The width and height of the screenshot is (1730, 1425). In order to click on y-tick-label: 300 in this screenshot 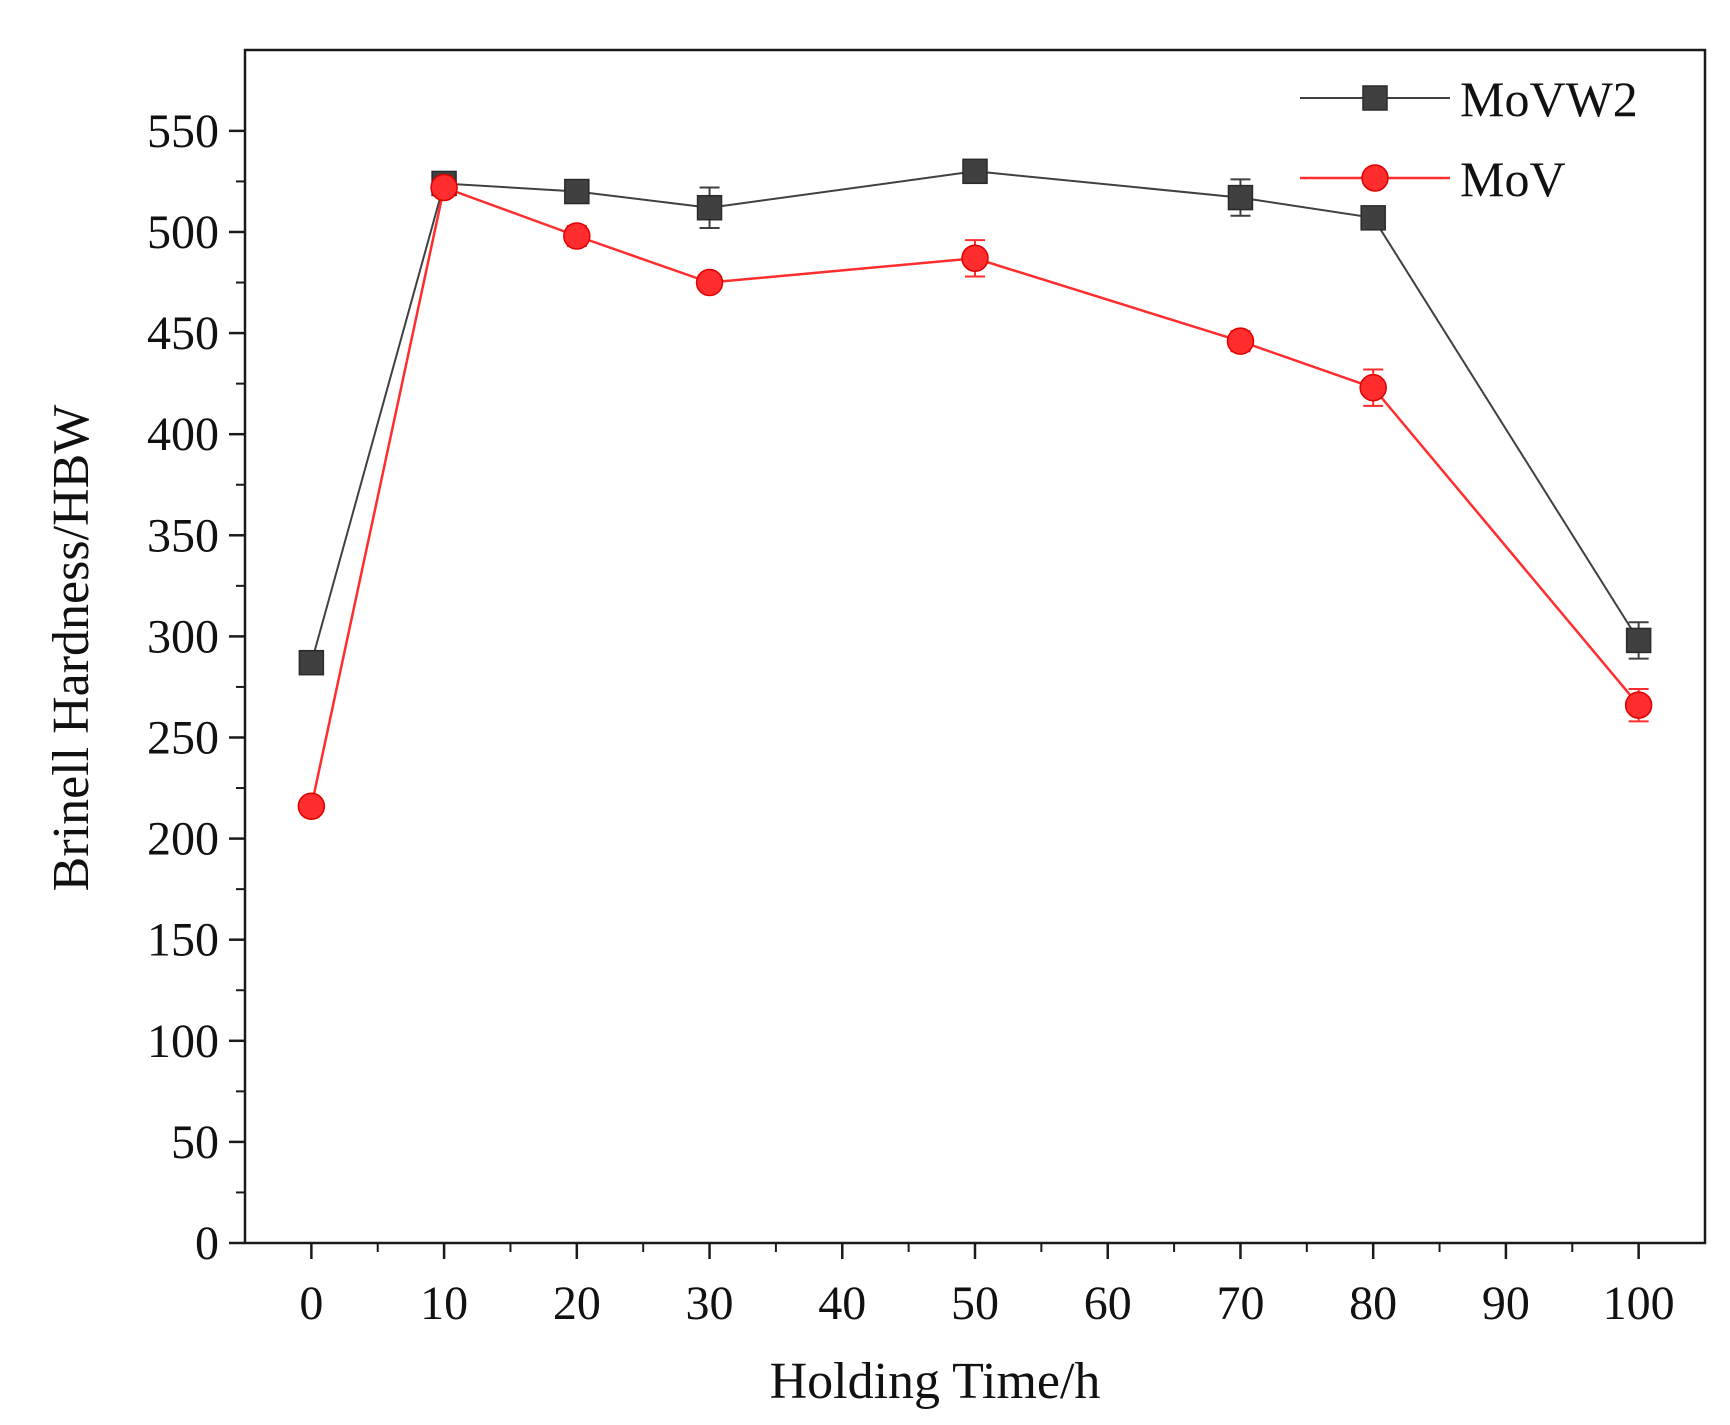, I will do `click(183, 636)`.